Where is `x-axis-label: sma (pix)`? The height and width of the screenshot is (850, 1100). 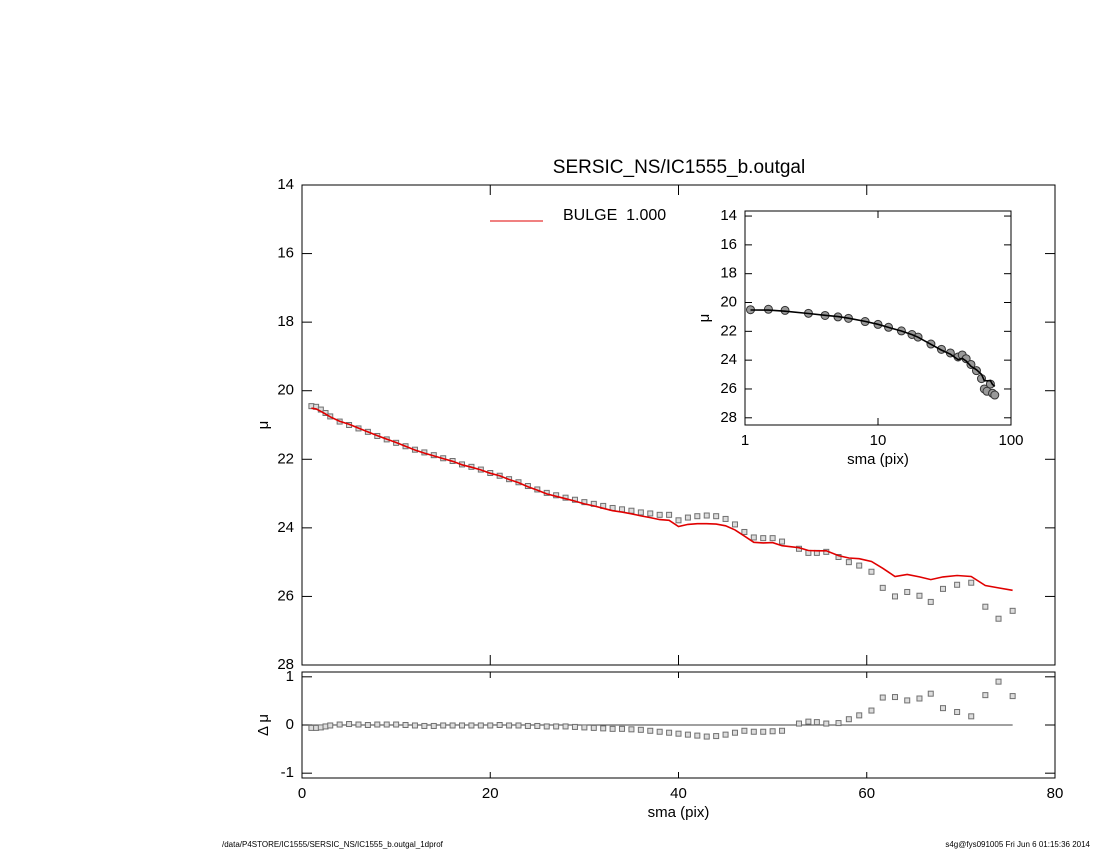
x-axis-label: sma (pix) is located at coordinates (679, 812).